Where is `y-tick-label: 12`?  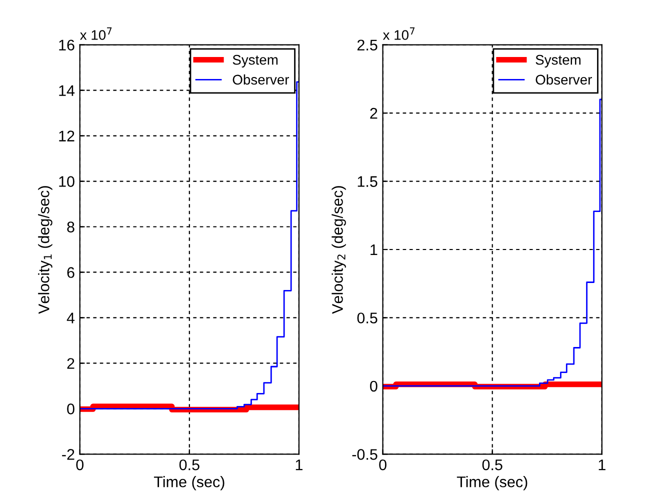
y-tick-label: 12 is located at coordinates (66, 136).